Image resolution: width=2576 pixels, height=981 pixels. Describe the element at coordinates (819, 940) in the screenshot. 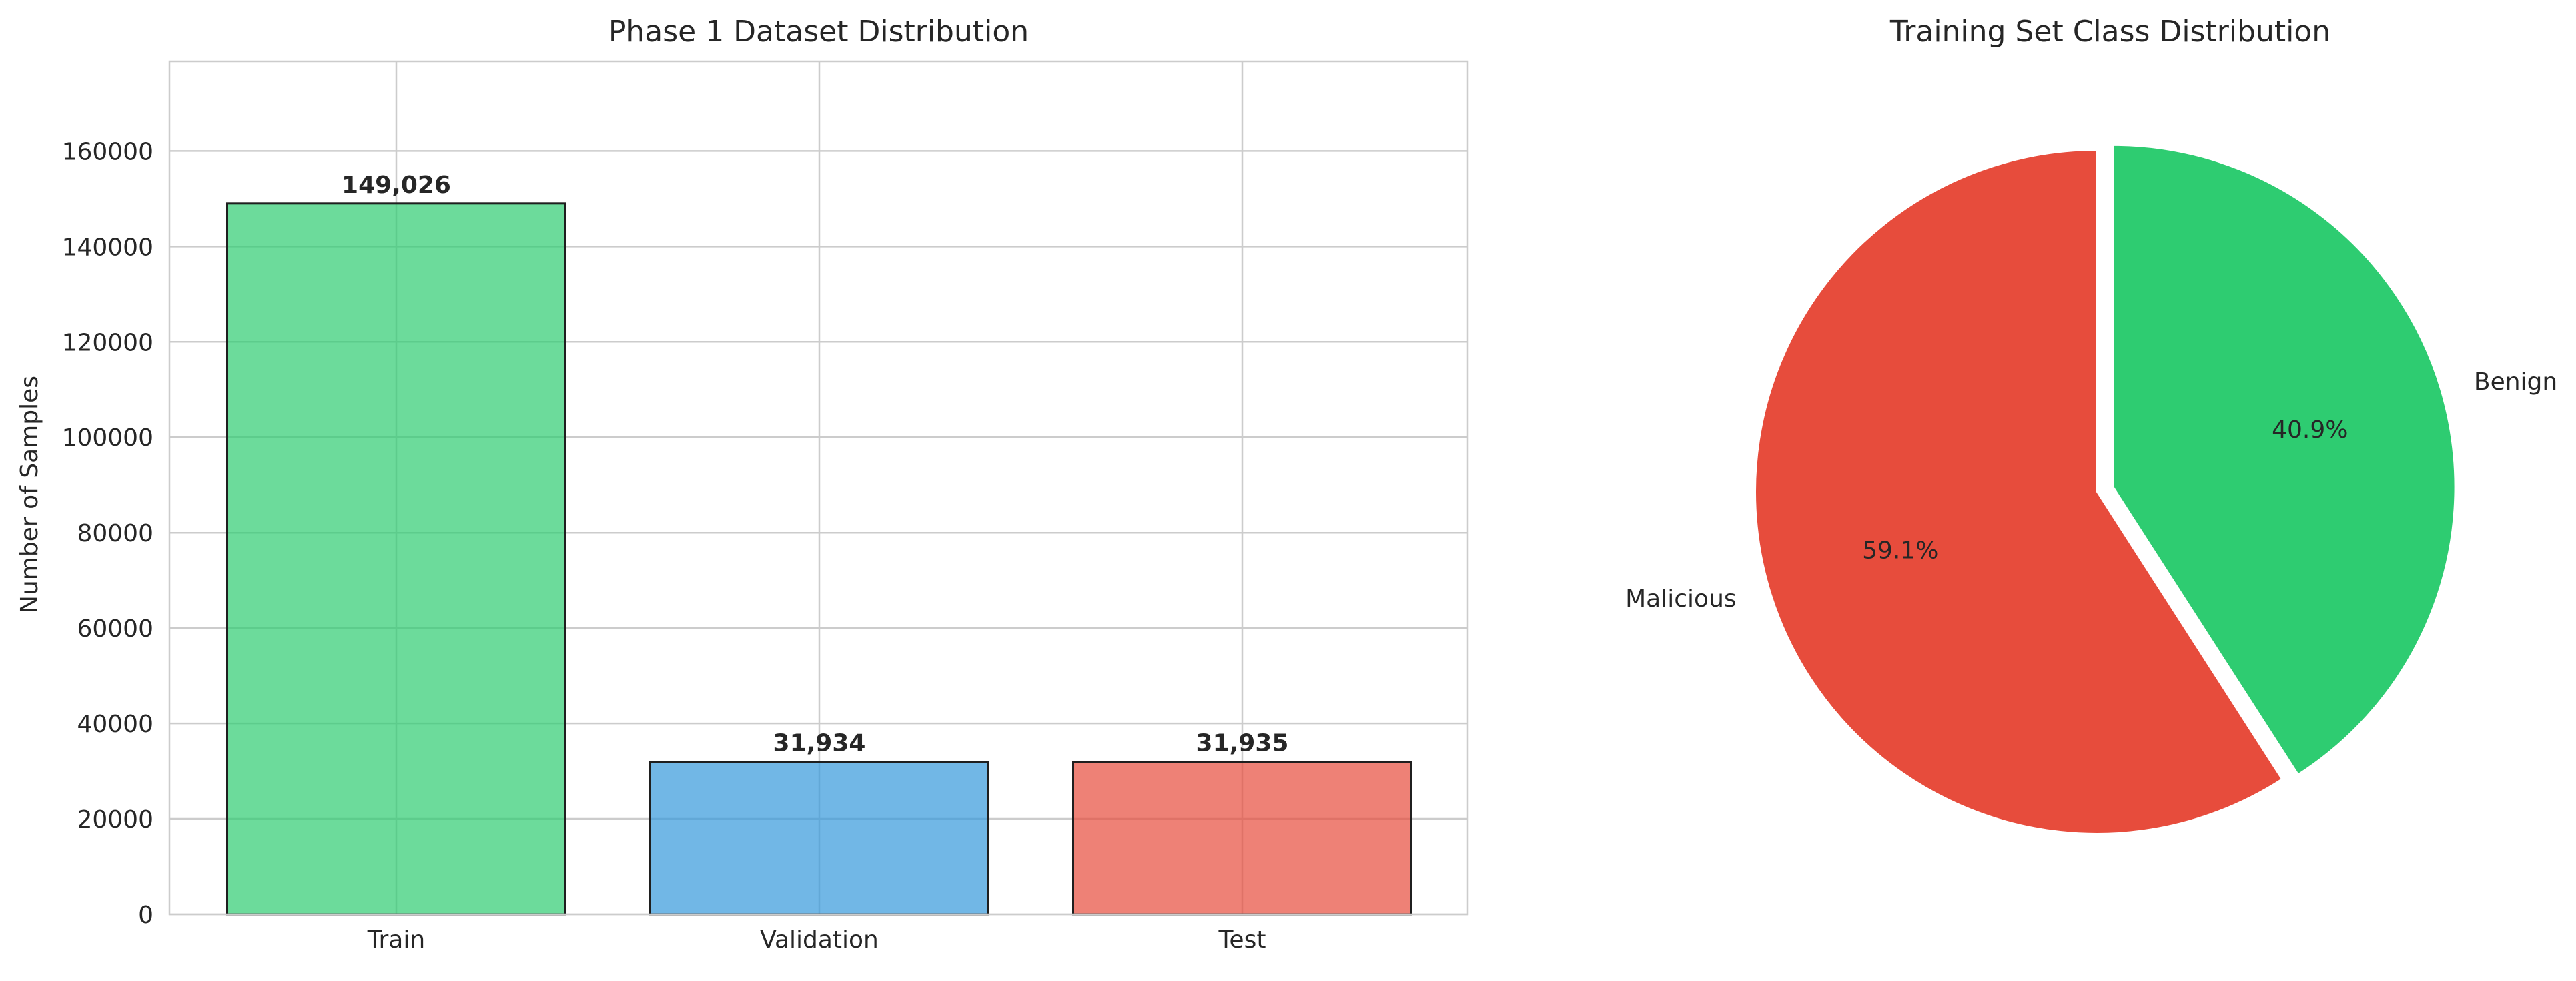

I see `x-tick-label: Validation` at that location.